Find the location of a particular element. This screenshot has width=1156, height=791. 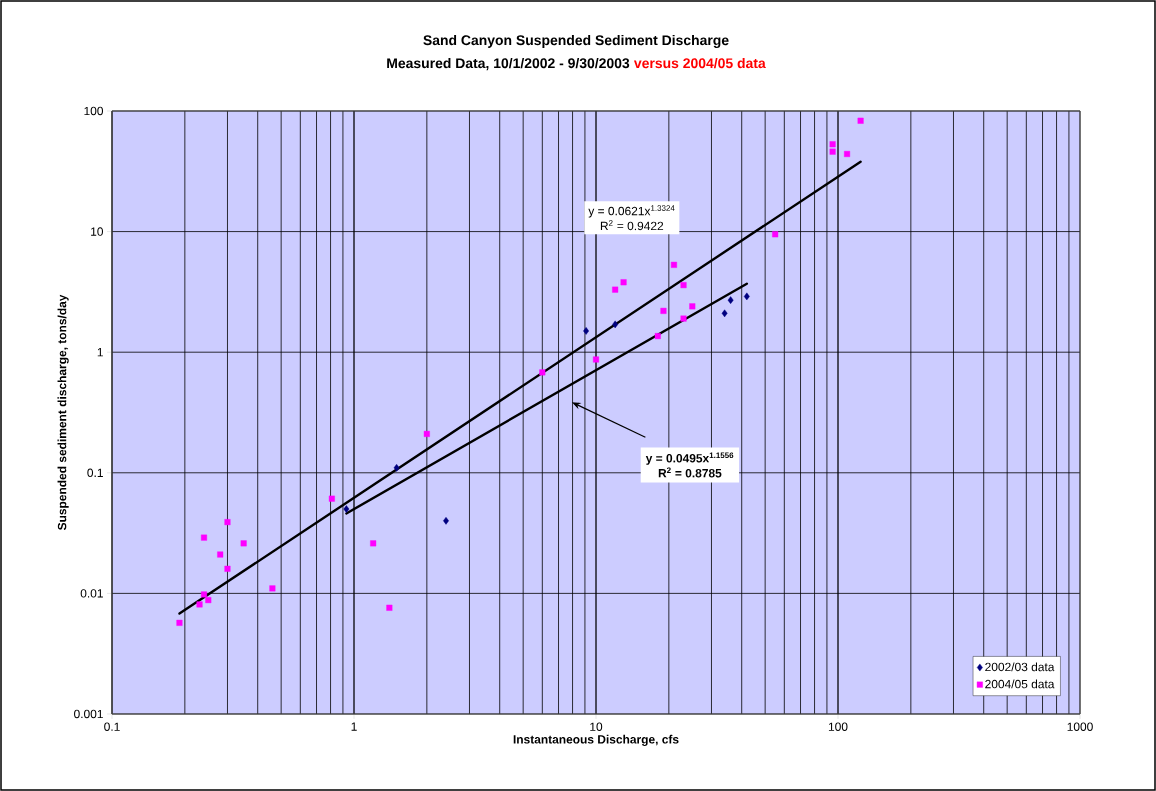

annotation: R$^{2}$ = 0.9422 is located at coordinates (632, 225).